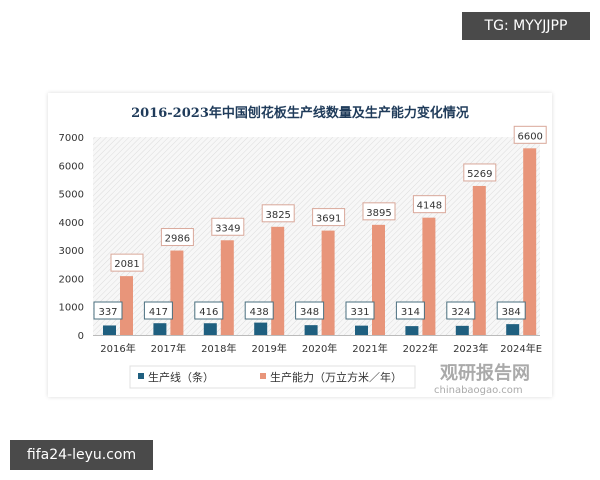  I want to click on data-label-capacity: 3349, so click(227, 228).